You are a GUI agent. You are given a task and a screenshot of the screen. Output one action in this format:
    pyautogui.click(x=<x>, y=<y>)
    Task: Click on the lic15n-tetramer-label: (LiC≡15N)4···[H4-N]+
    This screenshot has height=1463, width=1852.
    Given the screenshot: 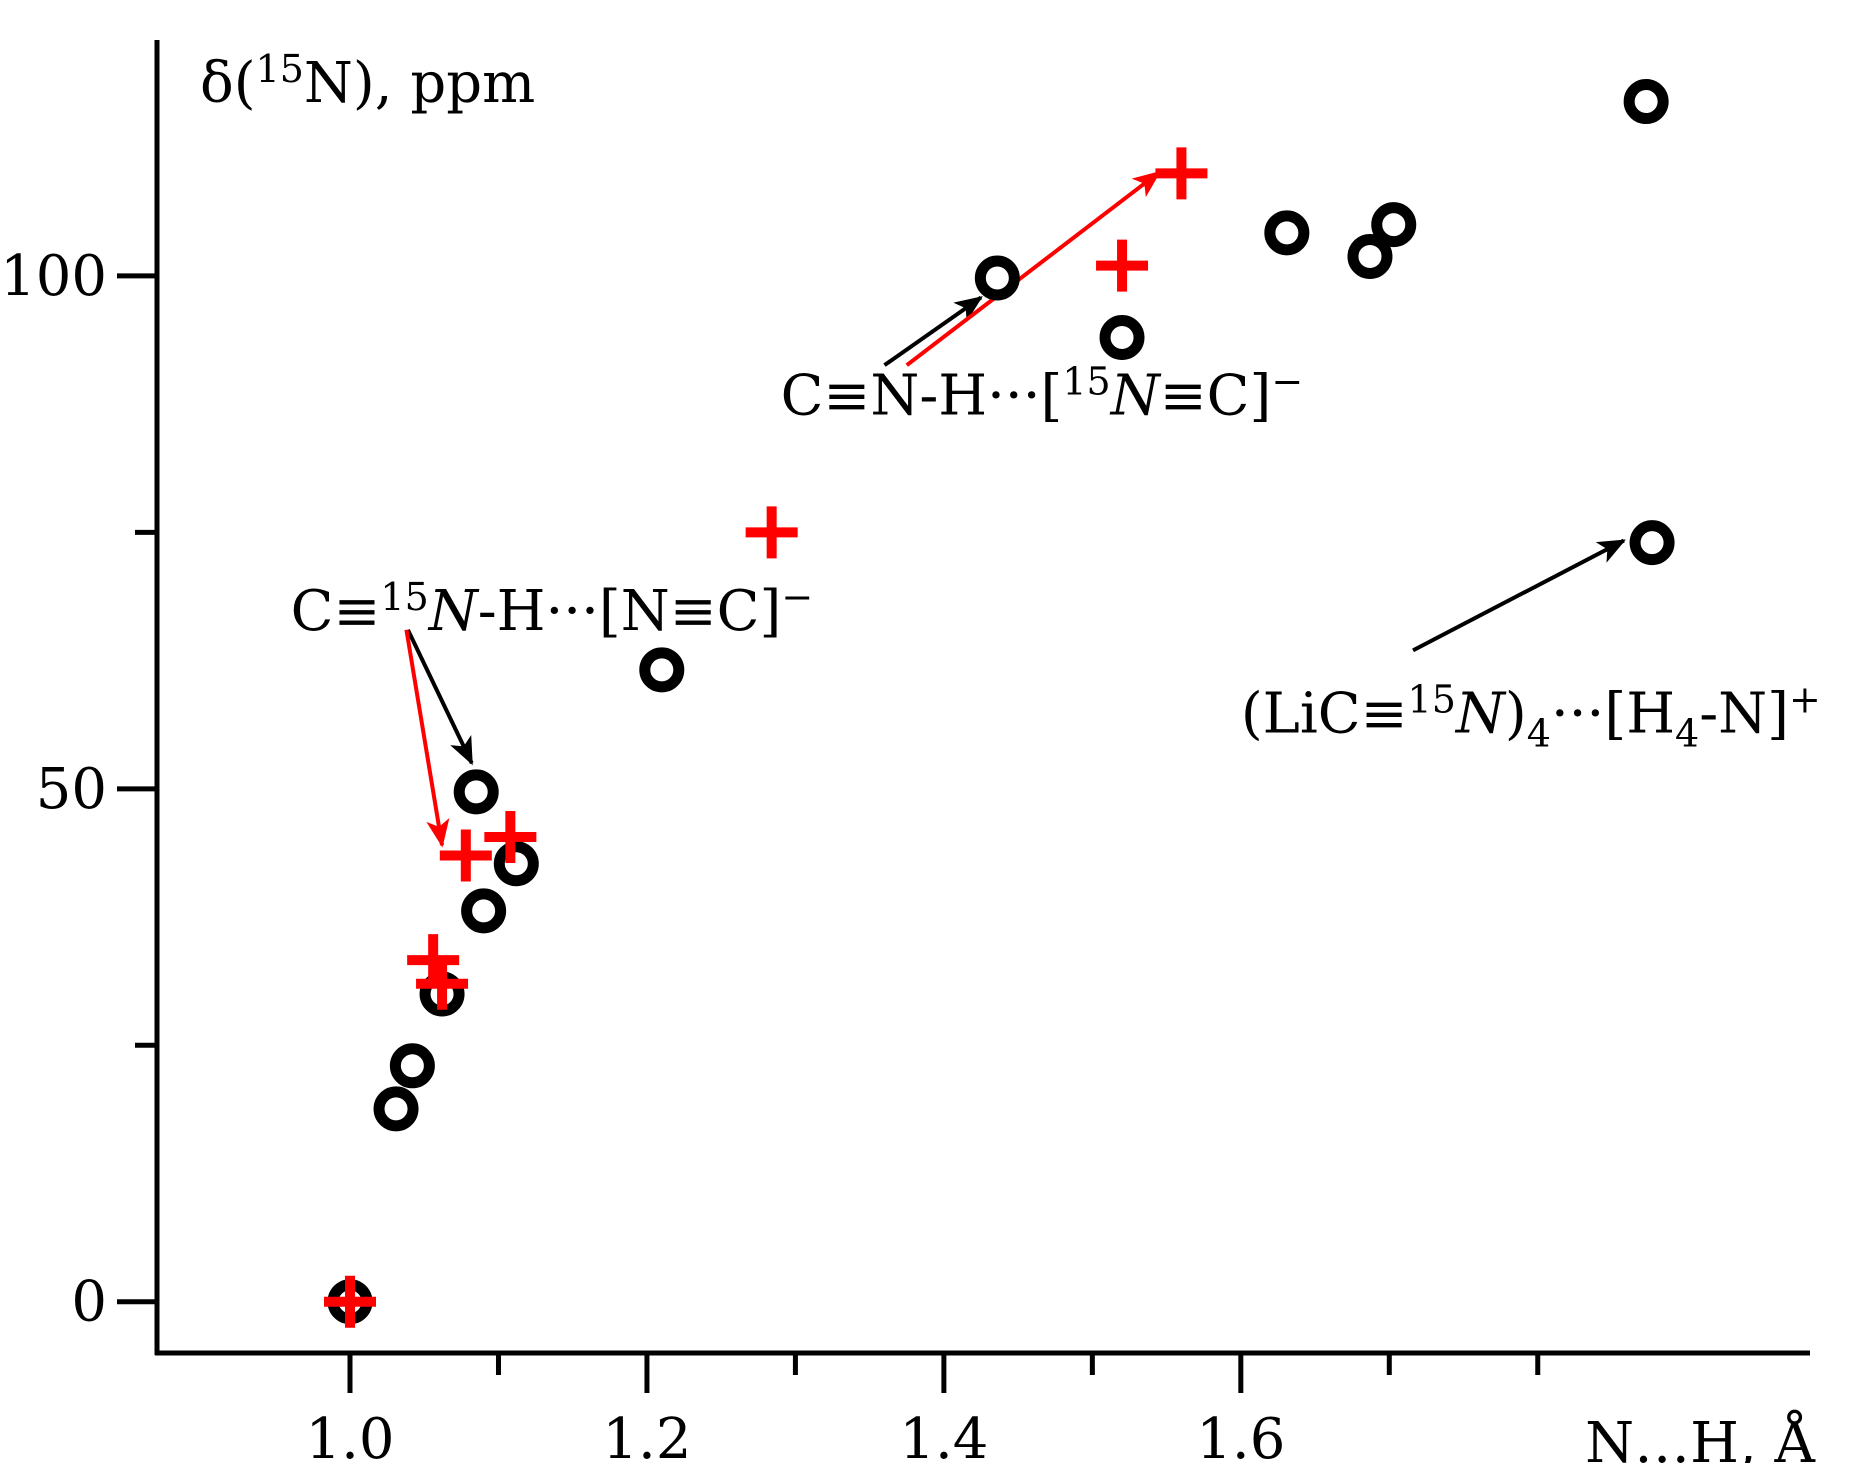 What is the action you would take?
    pyautogui.click(x=1531, y=716)
    